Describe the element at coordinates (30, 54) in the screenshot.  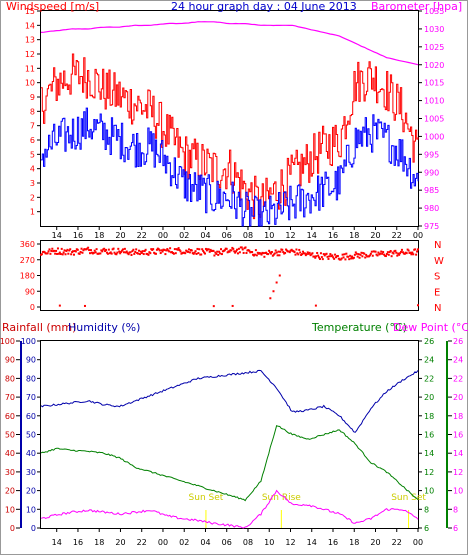
I see `windspeed-tick-label: 12` at that location.